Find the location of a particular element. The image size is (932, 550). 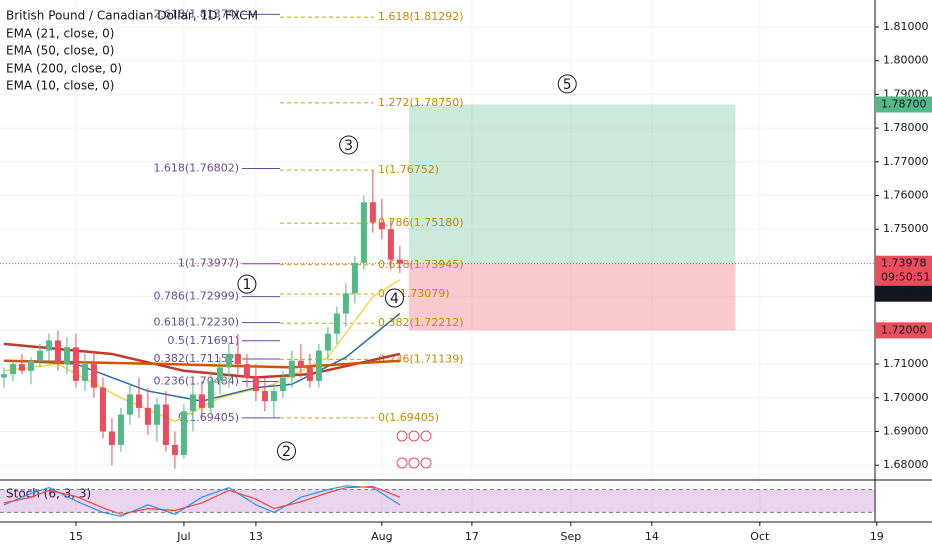

fib-label: 0.382(1.72212) is located at coordinates (421, 322).